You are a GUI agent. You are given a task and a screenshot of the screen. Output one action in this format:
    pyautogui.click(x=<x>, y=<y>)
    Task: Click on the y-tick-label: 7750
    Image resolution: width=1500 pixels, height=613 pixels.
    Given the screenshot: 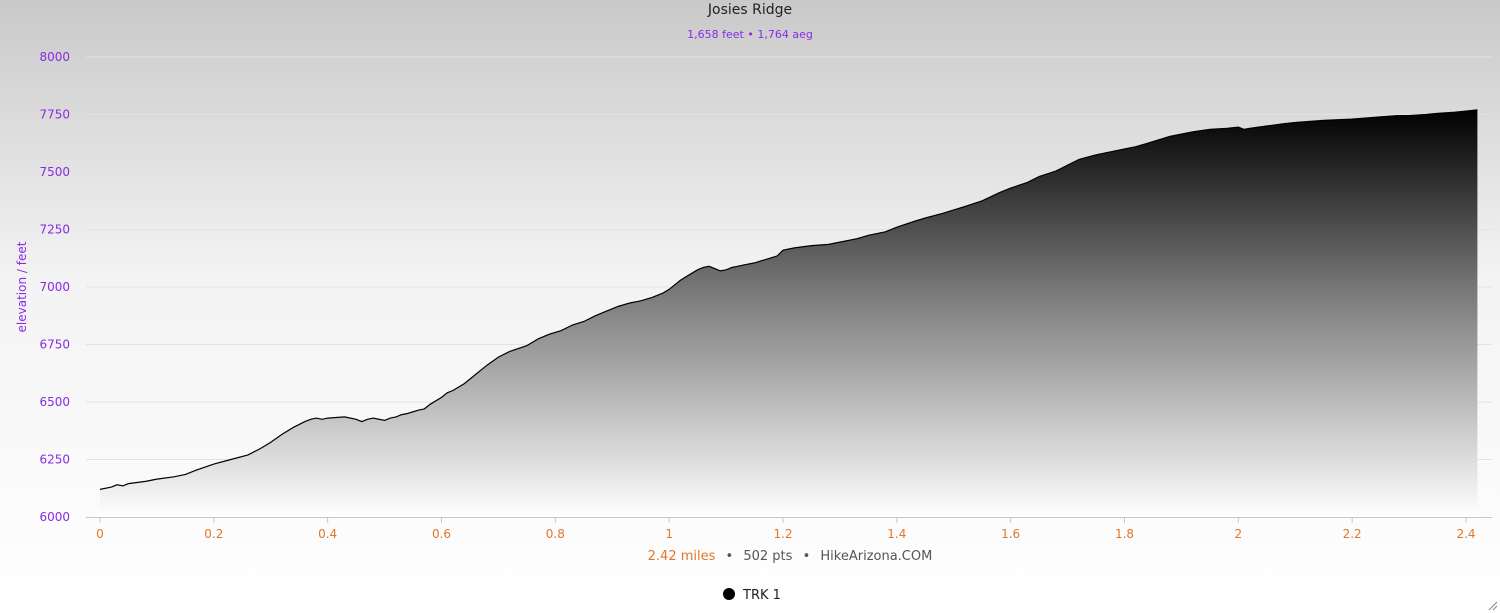 What is the action you would take?
    pyautogui.click(x=54, y=115)
    